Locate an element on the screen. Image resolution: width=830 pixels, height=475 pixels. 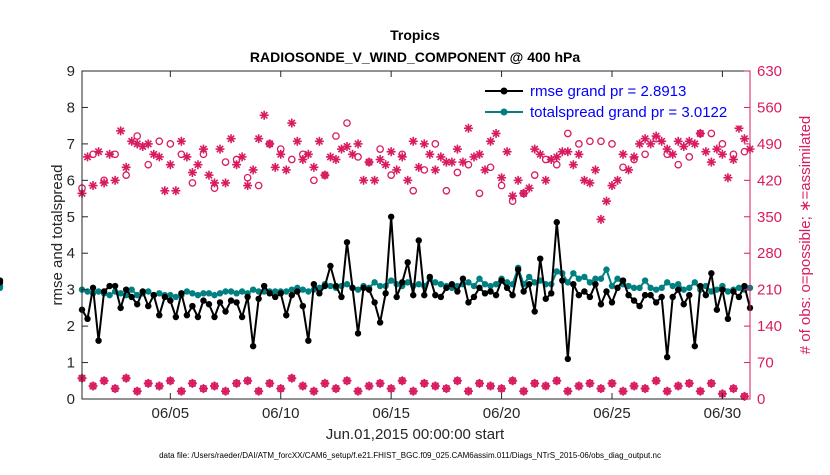
y-tick-right-label: 280 is located at coordinates (769, 253).